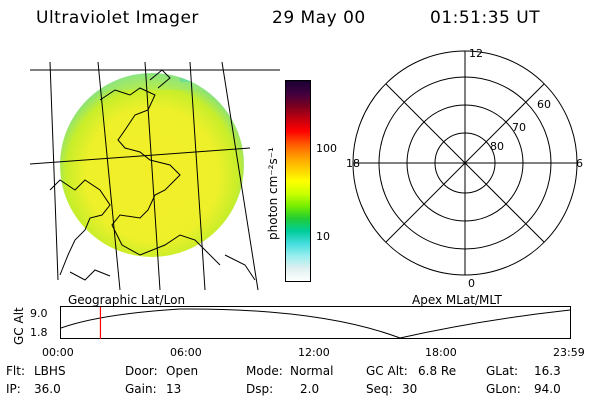  What do you see at coordinates (547, 371) in the screenshot?
I see `glat-value: 16.3` at bounding box center [547, 371].